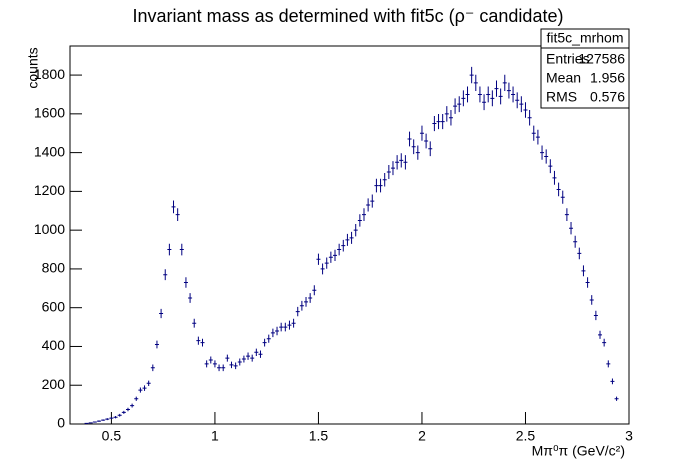  I want to click on x-tick-label: 3, so click(629, 436).